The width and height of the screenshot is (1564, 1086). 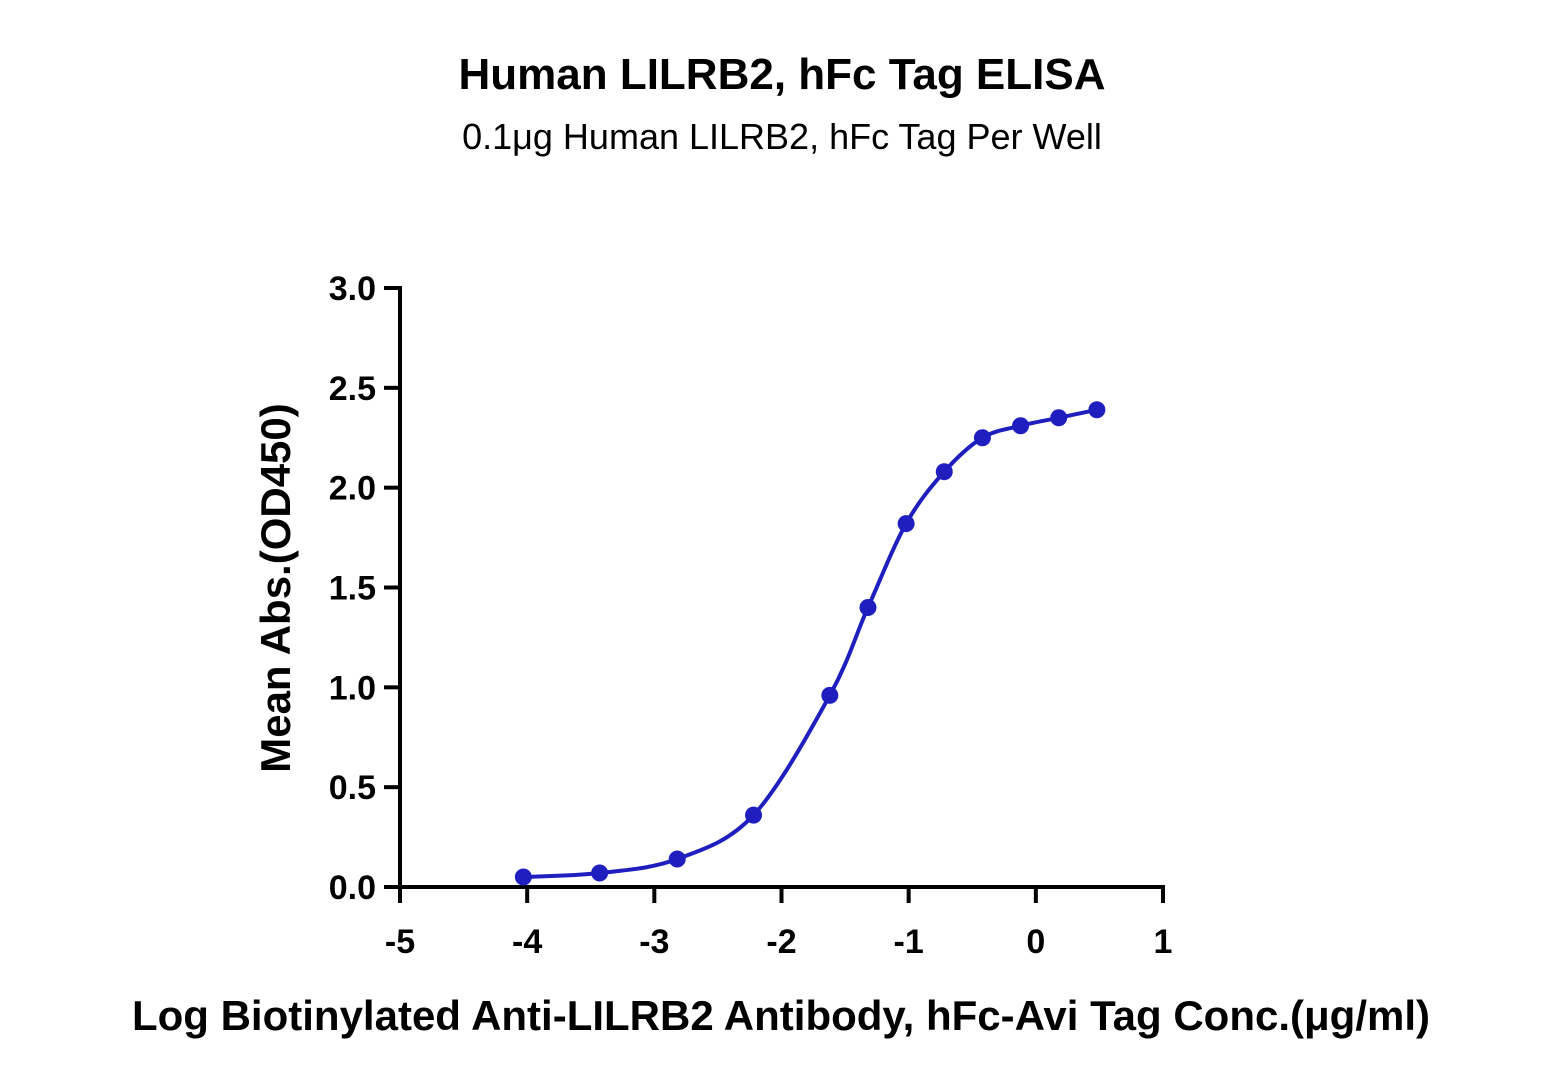 I want to click on y-tick-label: 0.5, so click(x=352, y=788).